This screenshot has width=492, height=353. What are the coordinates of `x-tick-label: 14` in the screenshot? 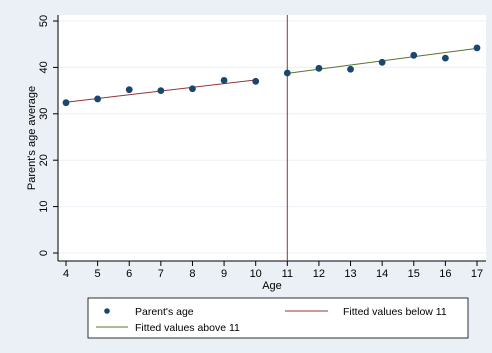 It's located at (382, 274).